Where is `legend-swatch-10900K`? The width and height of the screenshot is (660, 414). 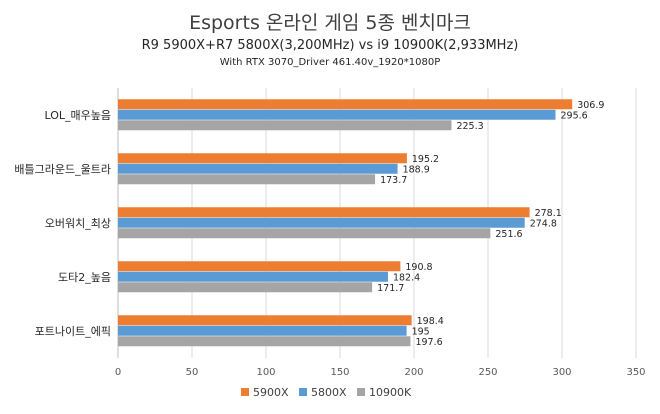
legend-swatch-10900K is located at coordinates (361, 392).